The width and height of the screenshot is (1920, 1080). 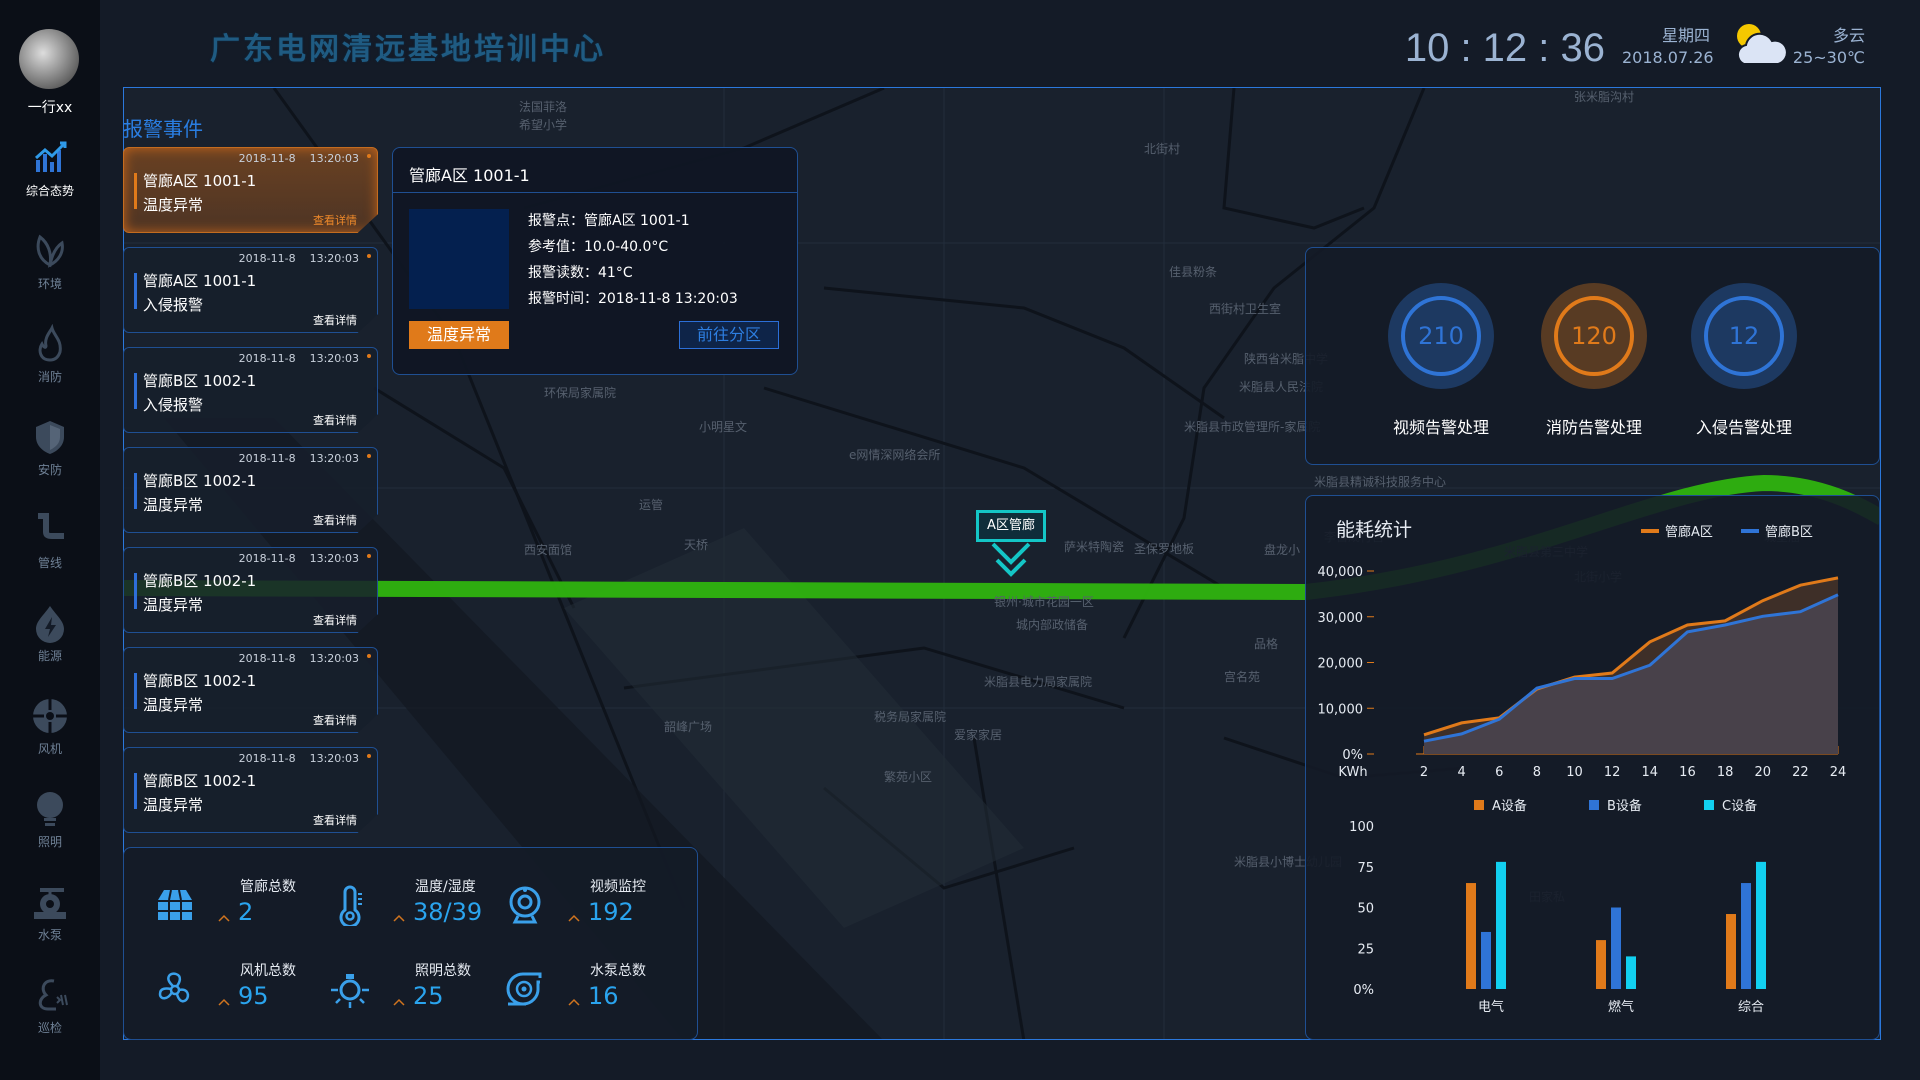 I want to click on sidebar-item-1: 环境, so click(x=50, y=261).